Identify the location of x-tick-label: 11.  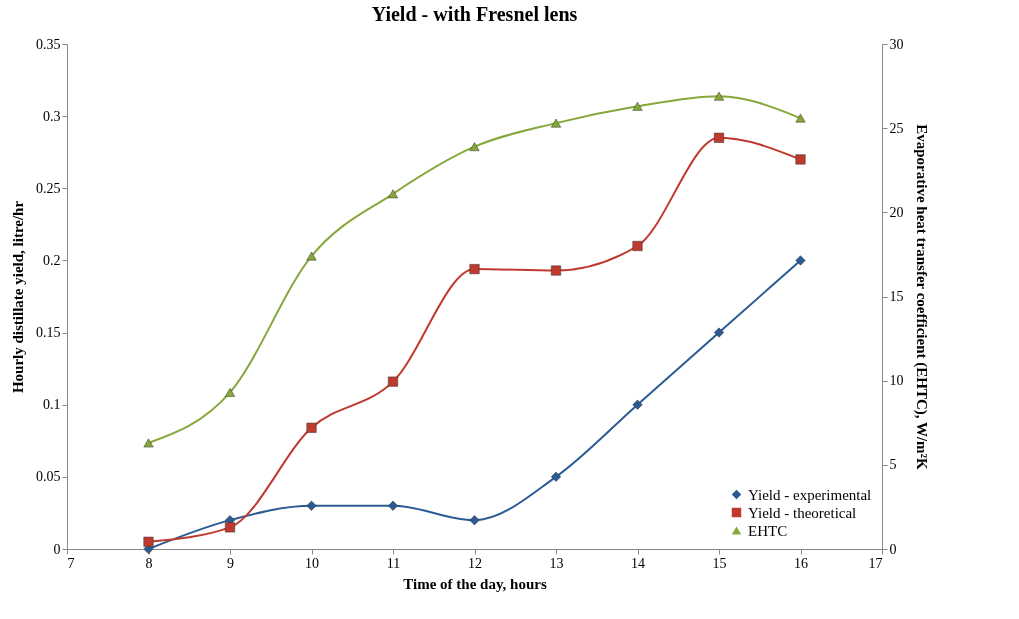
(393, 563).